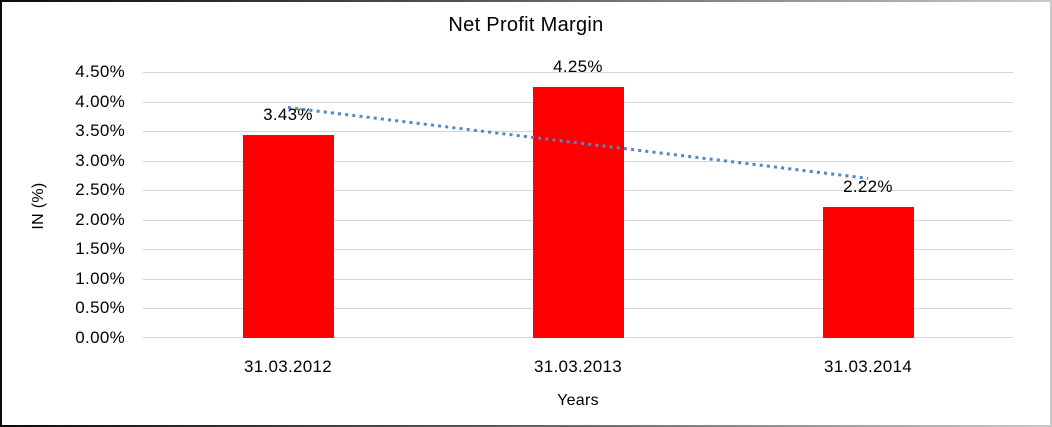  What do you see at coordinates (100, 337) in the screenshot?
I see `y-tick-label: 0.00%` at bounding box center [100, 337].